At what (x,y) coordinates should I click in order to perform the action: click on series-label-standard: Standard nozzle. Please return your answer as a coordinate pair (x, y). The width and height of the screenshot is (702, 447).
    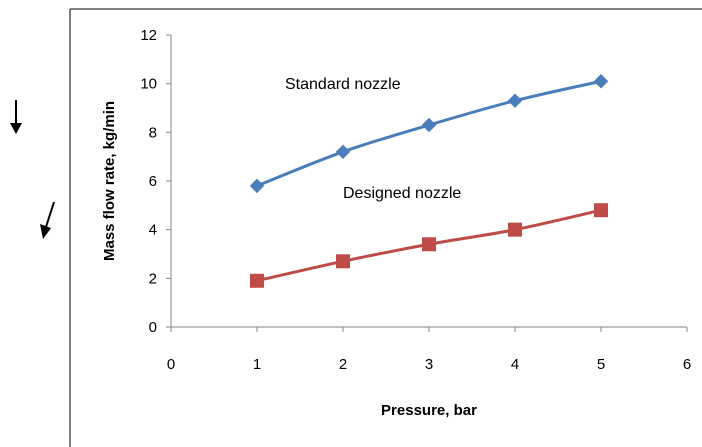
    Looking at the image, I should click on (343, 84).